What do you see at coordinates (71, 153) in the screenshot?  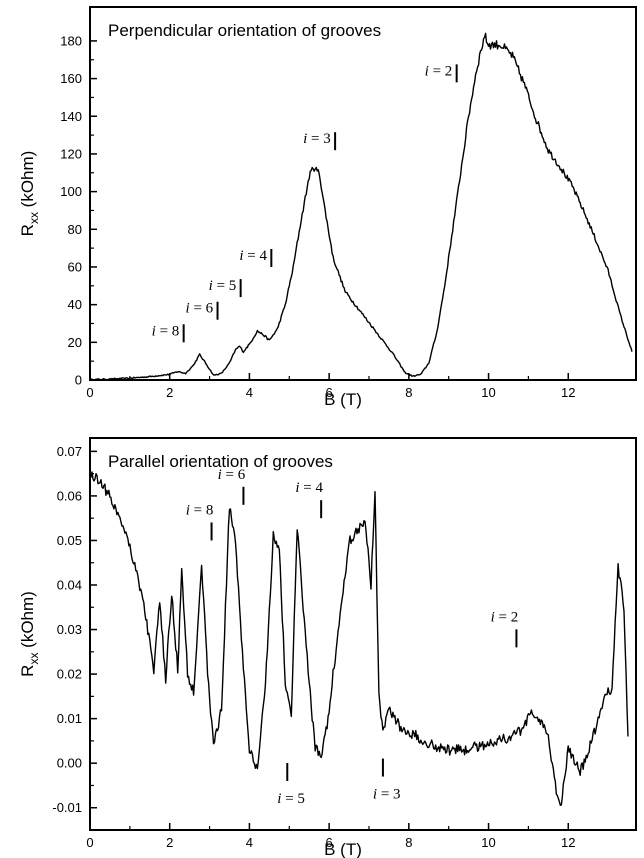 I see `y-tick-label: 120` at bounding box center [71, 153].